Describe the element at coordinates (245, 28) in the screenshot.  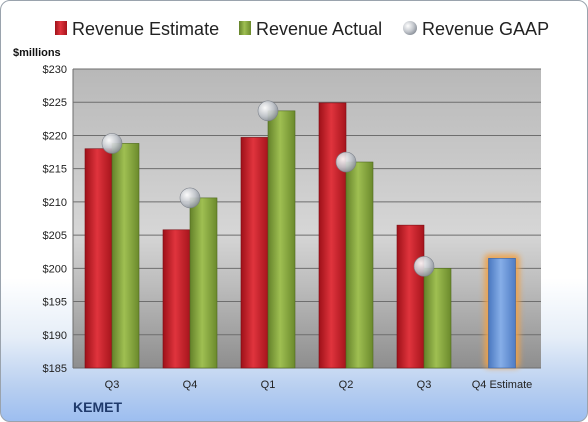
I see `legend-swatch-actual` at that location.